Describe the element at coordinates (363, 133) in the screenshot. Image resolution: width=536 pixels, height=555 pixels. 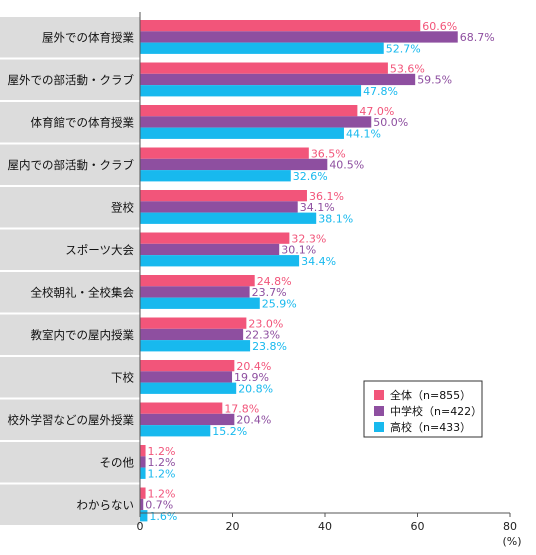
I see `data-label: 44.1%` at that location.